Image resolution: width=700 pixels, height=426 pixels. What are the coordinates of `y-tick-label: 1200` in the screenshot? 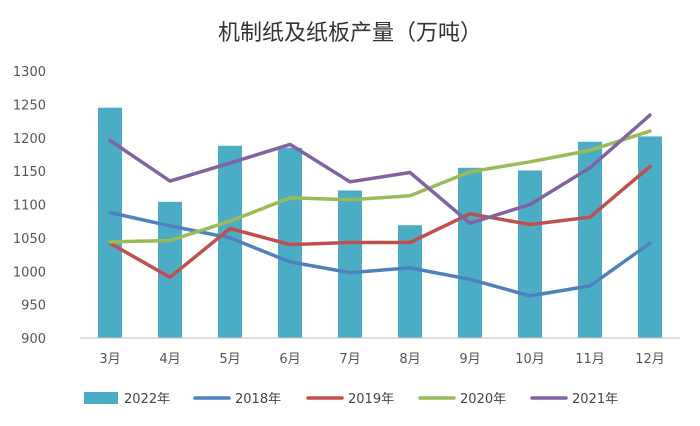 It's located at (29, 139).